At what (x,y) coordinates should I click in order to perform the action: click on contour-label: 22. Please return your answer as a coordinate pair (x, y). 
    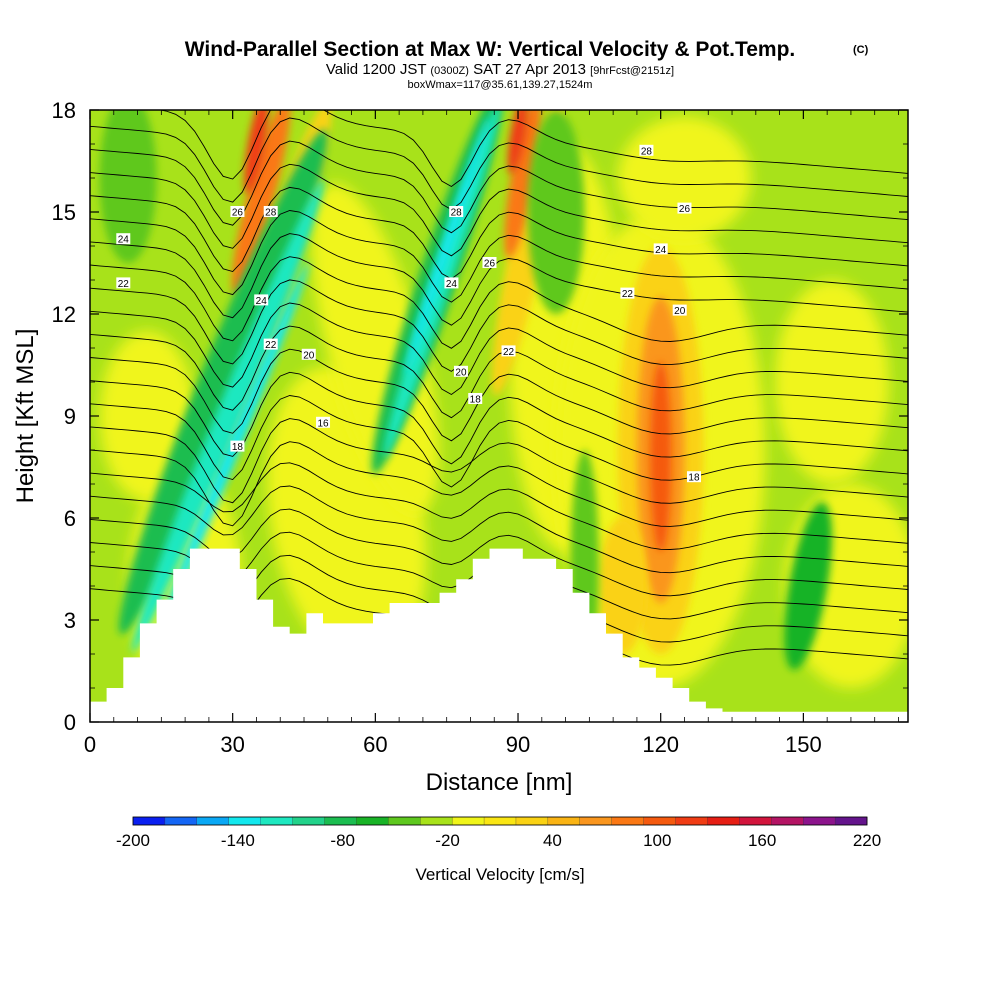
    Looking at the image, I should click on (271, 345).